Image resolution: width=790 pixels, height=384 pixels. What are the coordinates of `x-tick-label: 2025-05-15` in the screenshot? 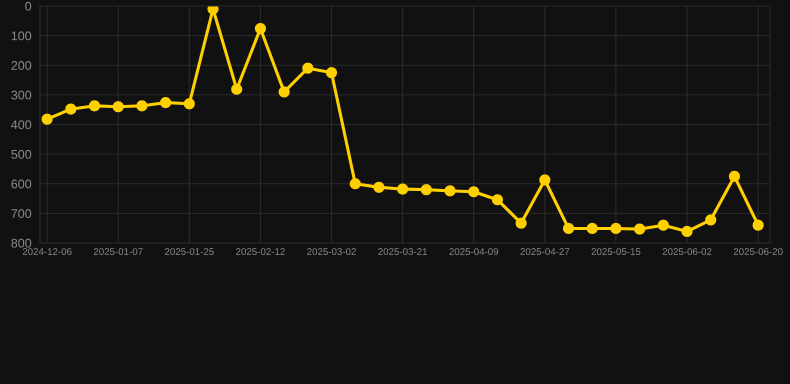 It's located at (616, 251).